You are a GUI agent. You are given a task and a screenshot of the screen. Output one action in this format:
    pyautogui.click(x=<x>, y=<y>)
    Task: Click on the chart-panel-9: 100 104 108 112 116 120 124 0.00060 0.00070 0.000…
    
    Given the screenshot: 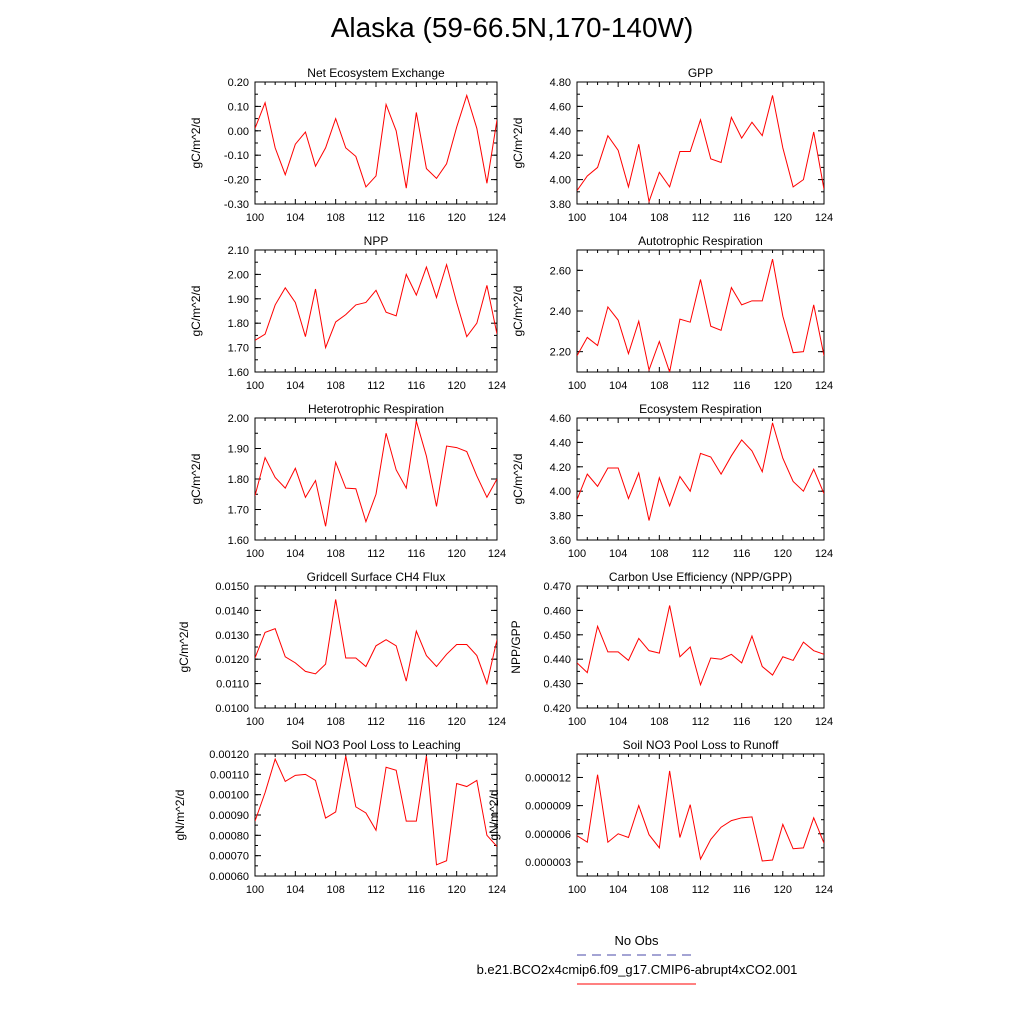 What is the action you would take?
    pyautogui.click(x=339, y=817)
    